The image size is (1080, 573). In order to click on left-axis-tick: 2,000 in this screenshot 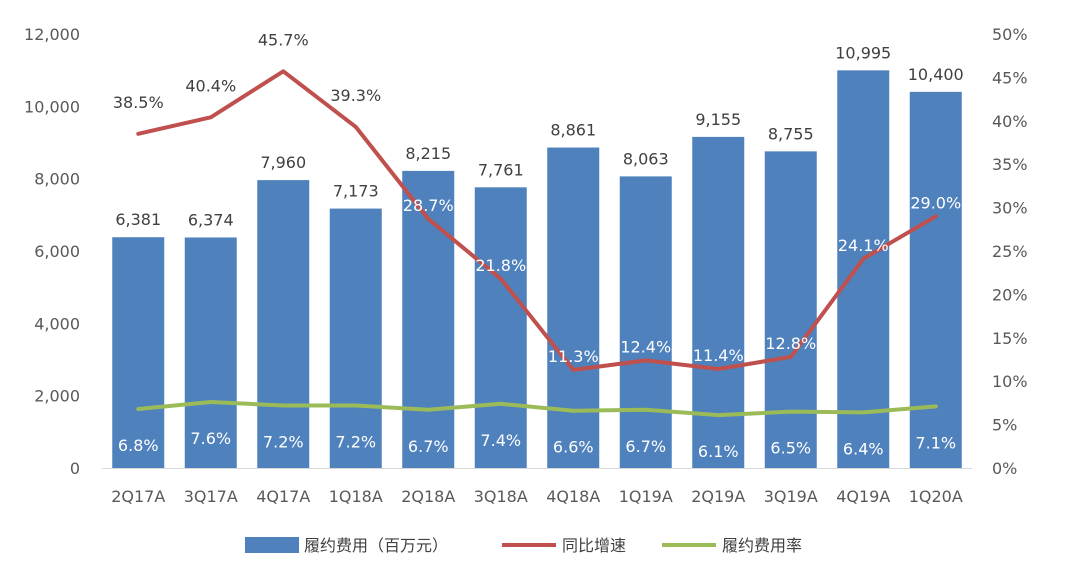, I will do `click(57, 396)`.